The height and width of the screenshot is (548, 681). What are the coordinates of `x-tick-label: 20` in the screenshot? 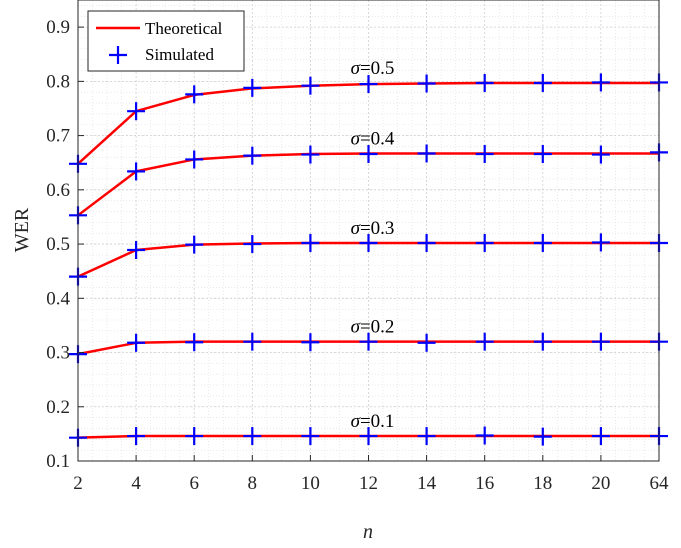 It's located at (600, 483).